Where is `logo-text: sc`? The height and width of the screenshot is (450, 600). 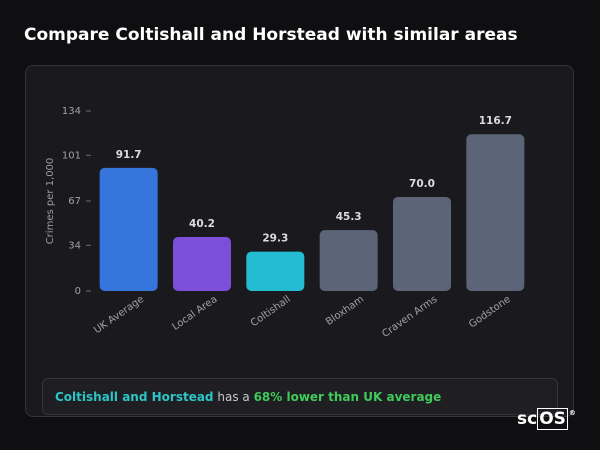 logo-text: sc is located at coordinates (527, 419).